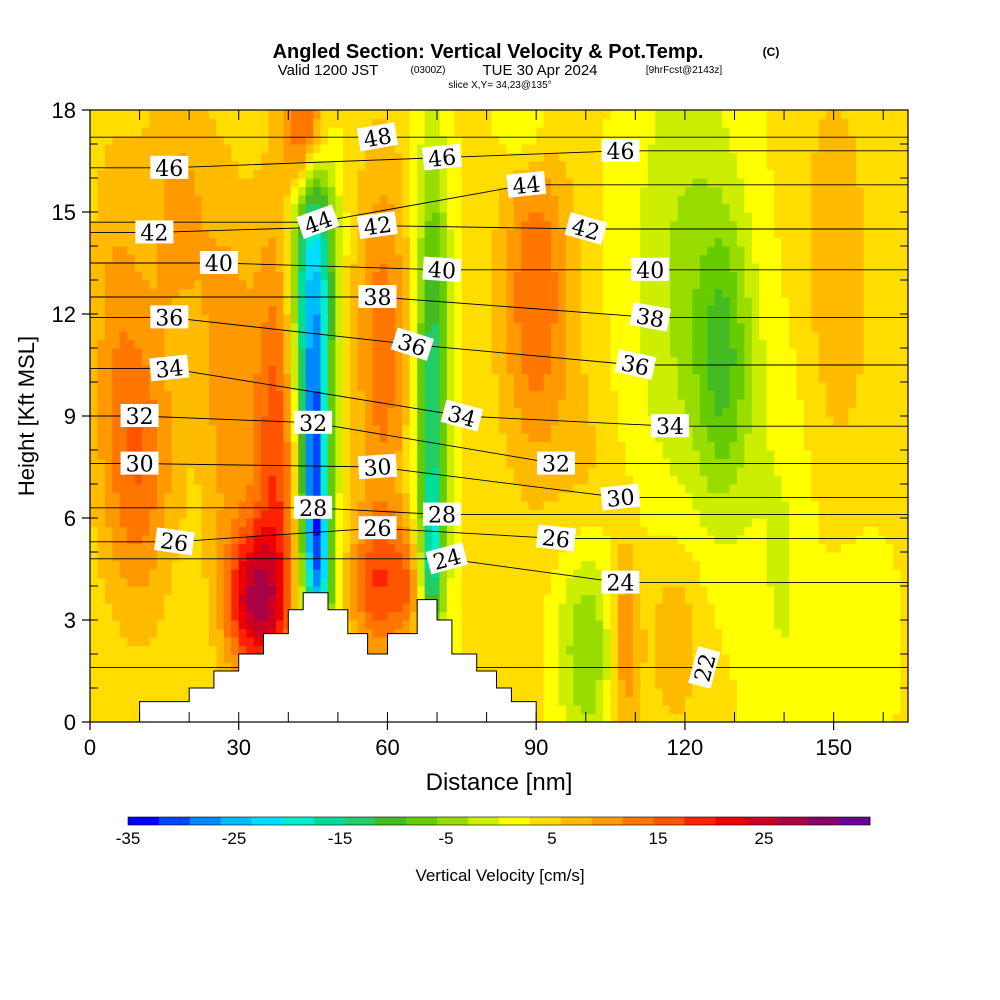  Describe the element at coordinates (684, 70) in the screenshot. I see `subtitle-fcst: [9hrFcst@2143z]` at that location.